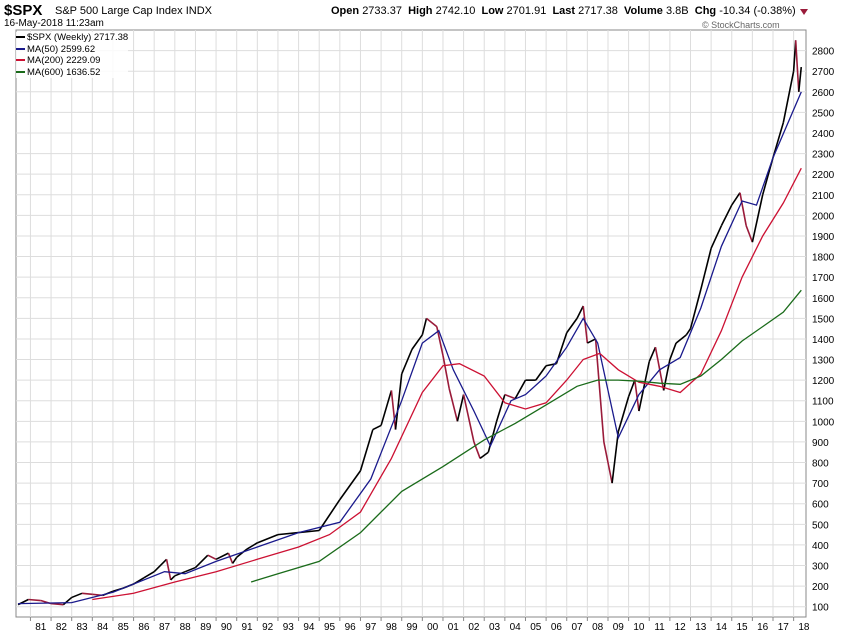  Describe the element at coordinates (577, 627) in the screenshot. I see `x-tick-label: 07` at that location.